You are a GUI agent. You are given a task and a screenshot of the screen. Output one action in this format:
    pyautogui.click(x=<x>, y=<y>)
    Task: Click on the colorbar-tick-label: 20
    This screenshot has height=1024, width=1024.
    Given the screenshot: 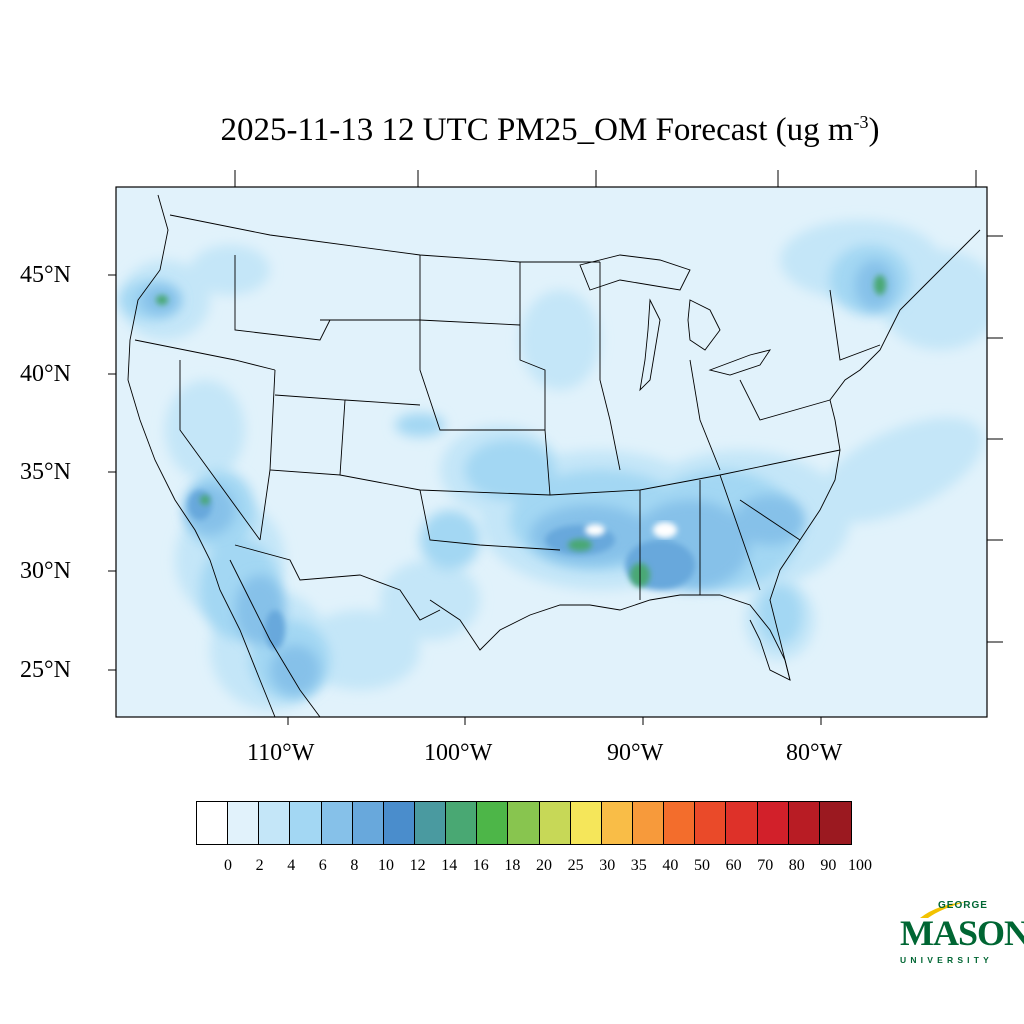 What is the action you would take?
    pyautogui.click(x=544, y=865)
    